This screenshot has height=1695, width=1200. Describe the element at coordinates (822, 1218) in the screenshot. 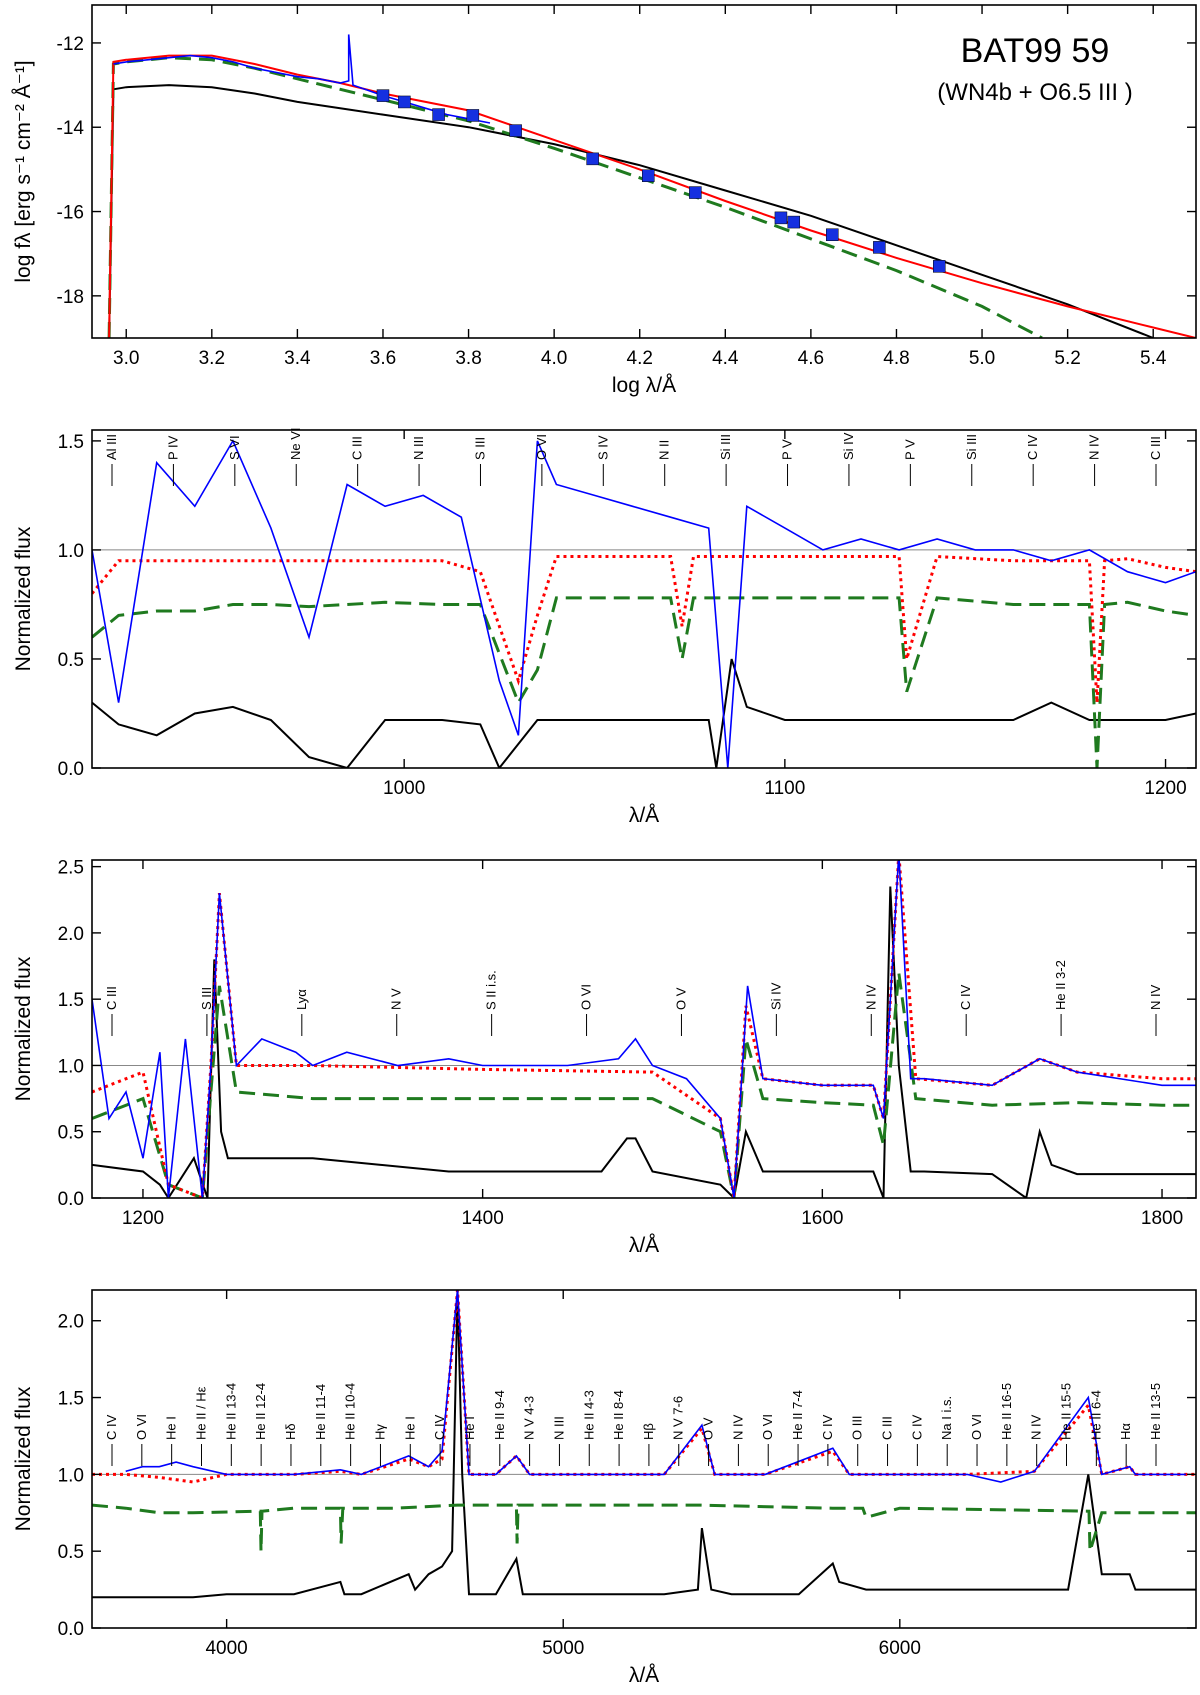

I see `x-tick-label: 1600` at that location.